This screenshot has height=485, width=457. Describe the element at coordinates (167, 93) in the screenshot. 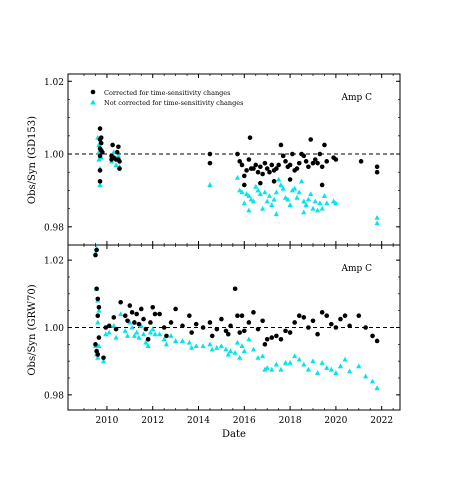

I see `legend-label-corrected: Corrected for time-sensitivity changes` at that location.